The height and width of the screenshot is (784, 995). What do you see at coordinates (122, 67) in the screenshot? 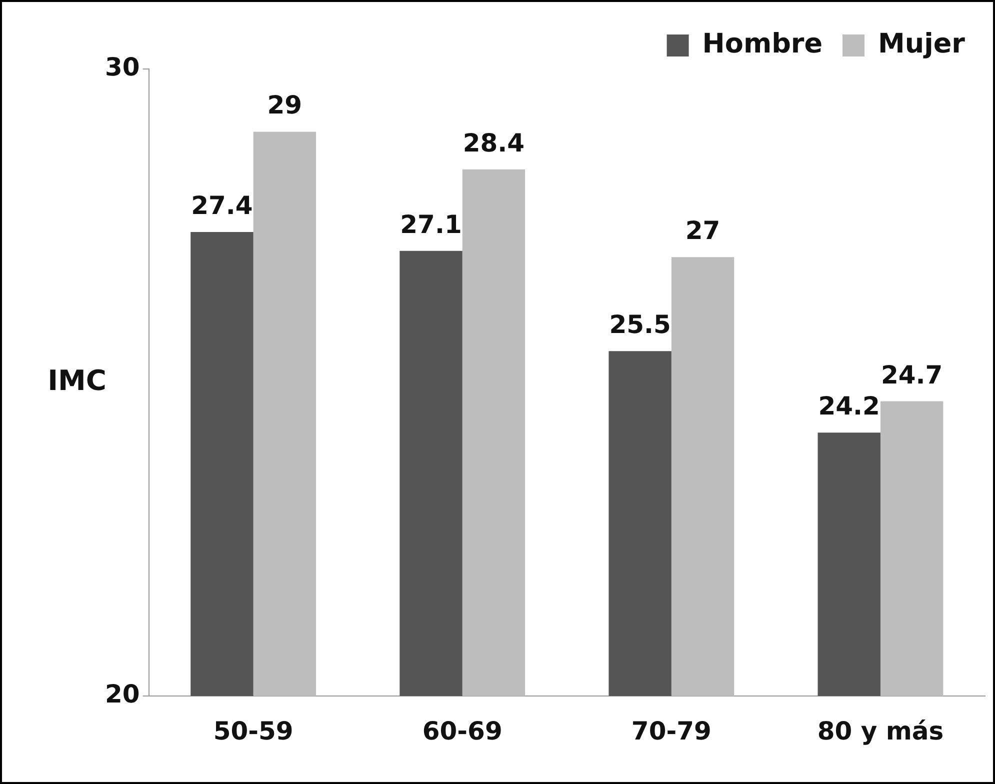
I see `y-tick-label: 30` at bounding box center [122, 67].